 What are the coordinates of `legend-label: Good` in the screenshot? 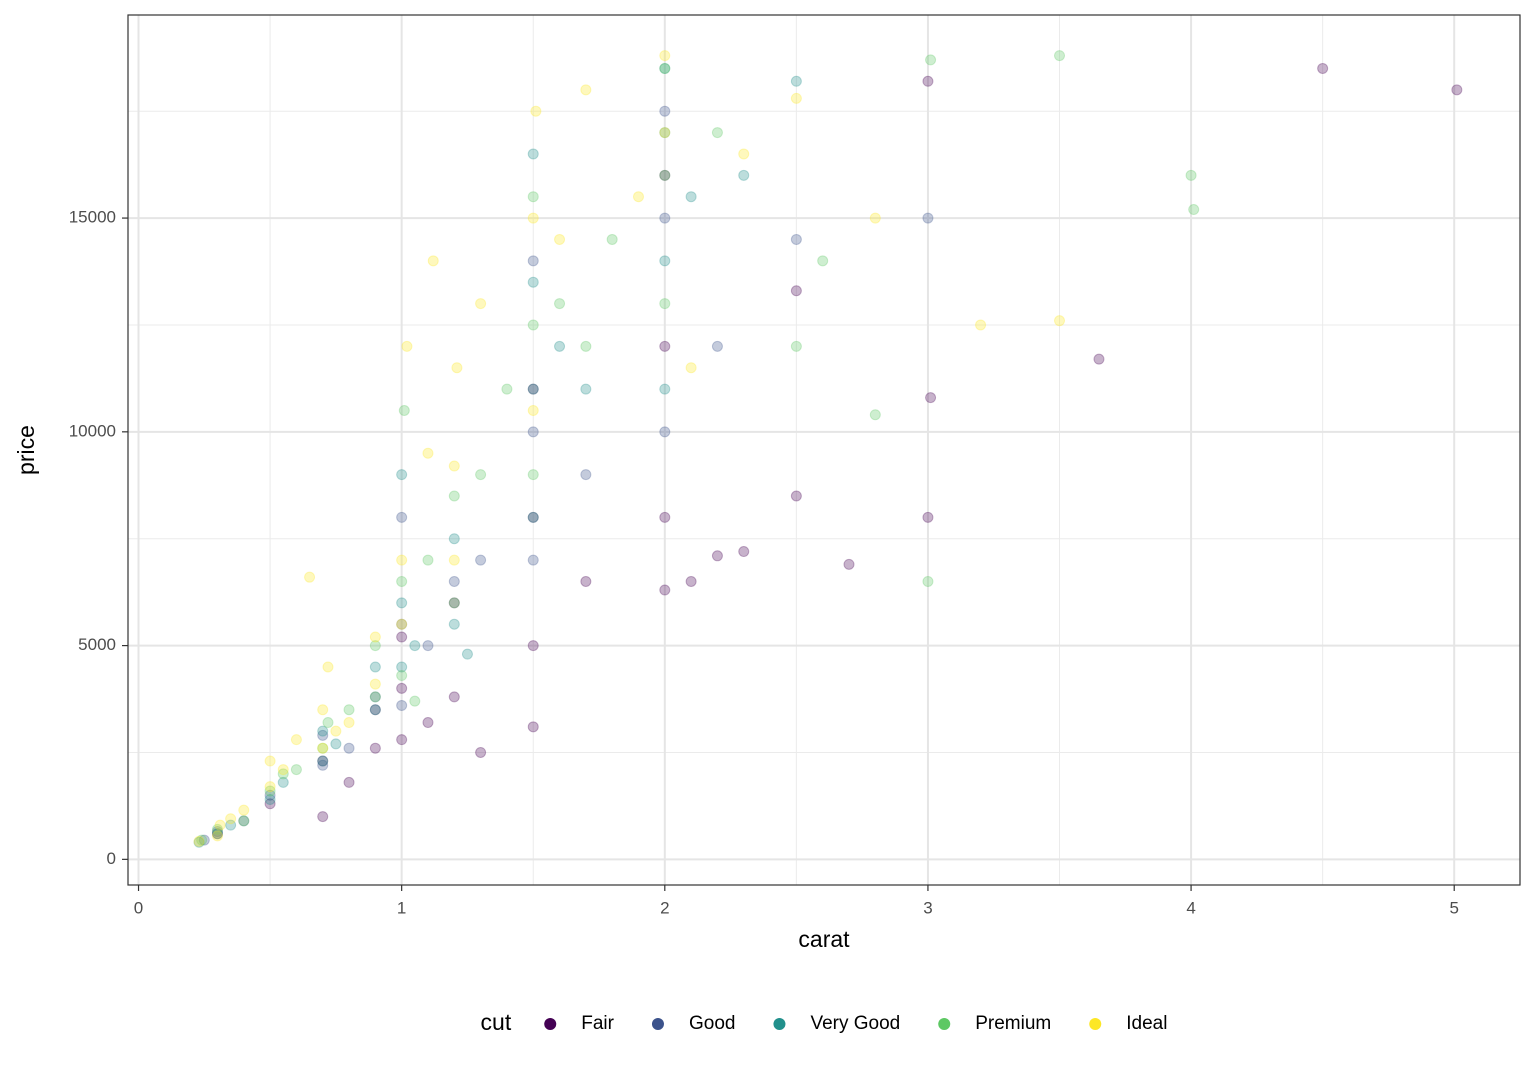 It's located at (712, 1023).